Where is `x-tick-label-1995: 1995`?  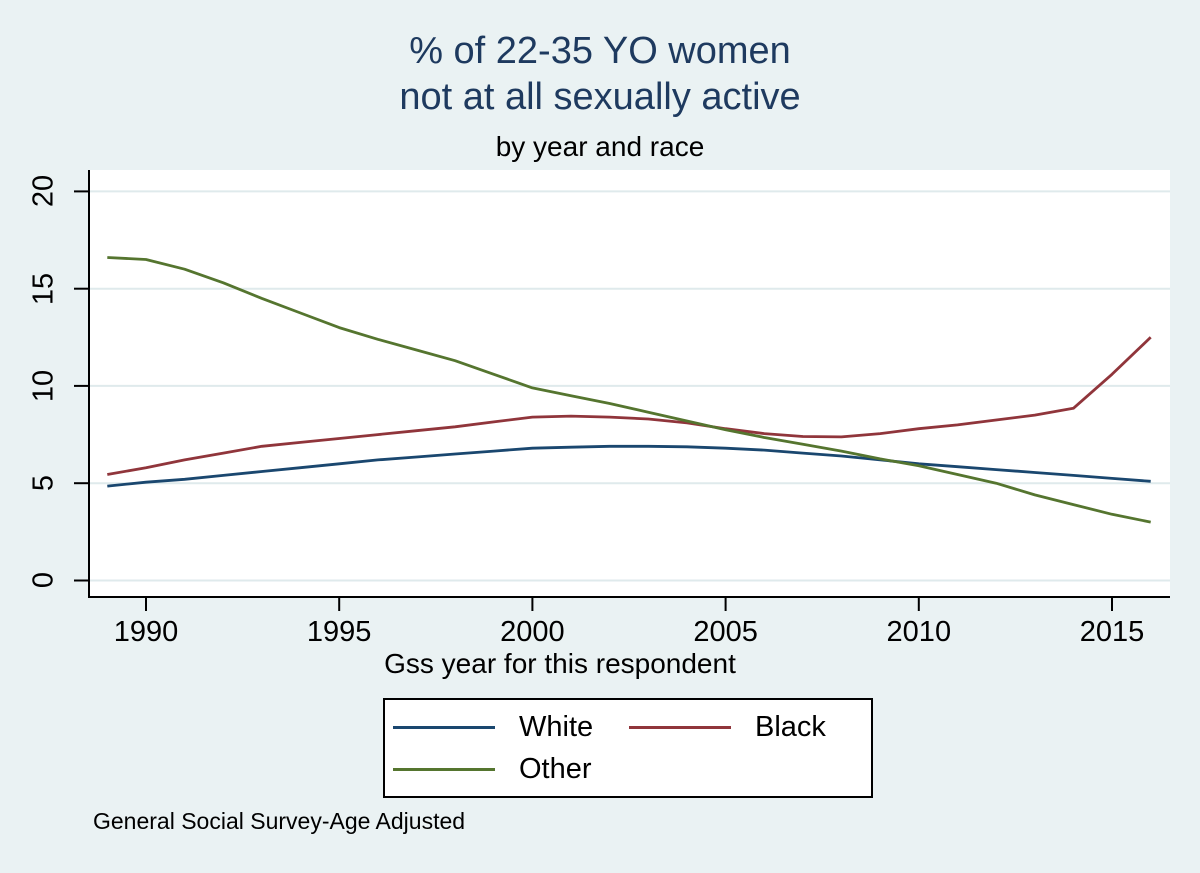
x-tick-label-1995: 1995 is located at coordinates (339, 632).